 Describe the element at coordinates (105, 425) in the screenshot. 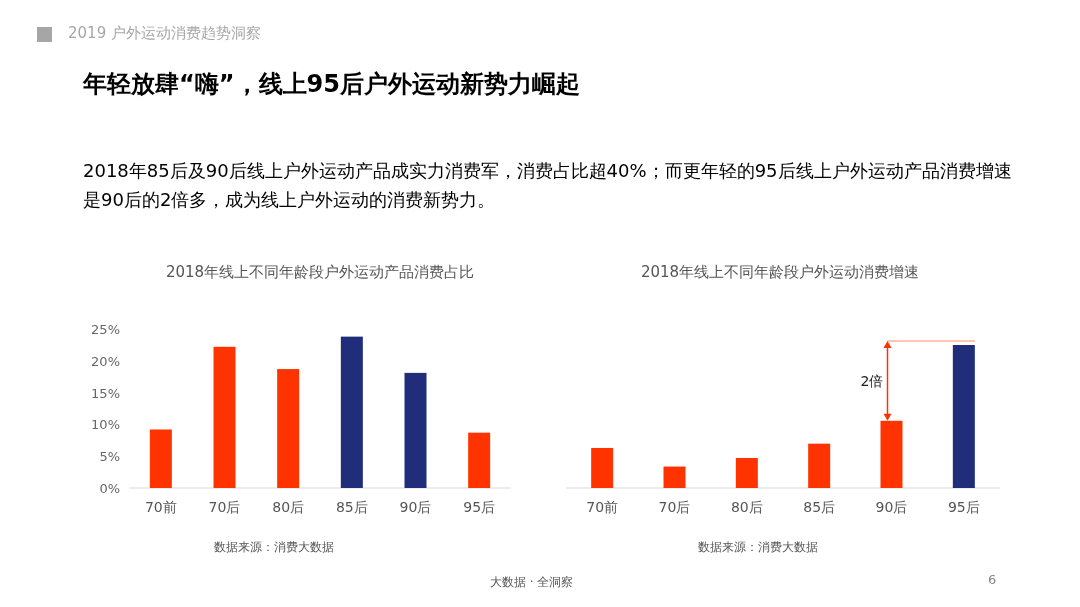

I see `y-tick-label: 10%` at that location.